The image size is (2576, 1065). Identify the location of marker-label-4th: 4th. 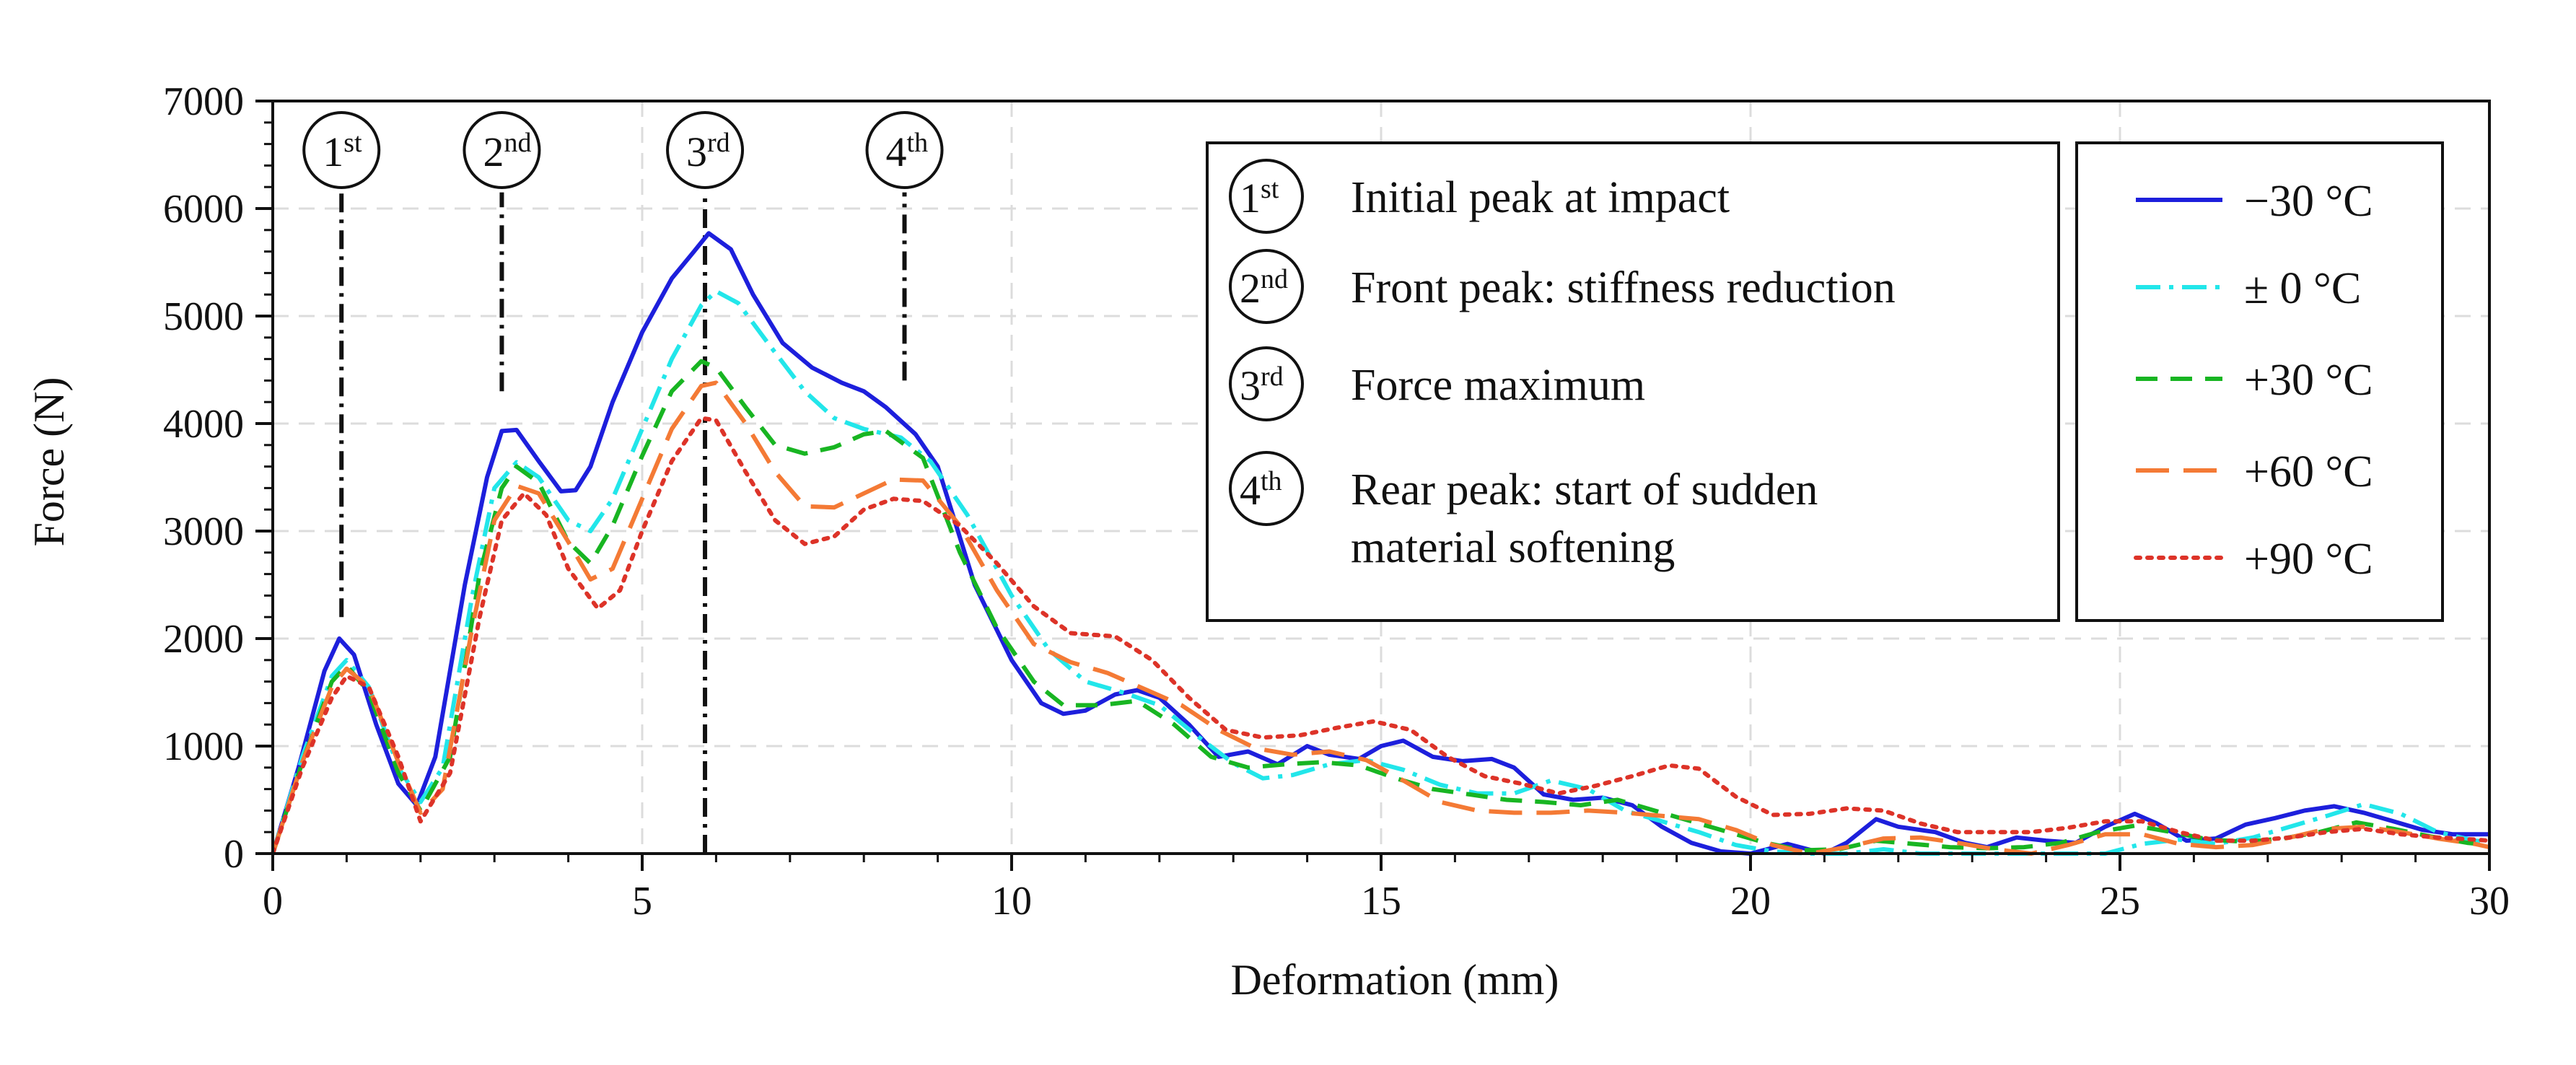
(908, 151).